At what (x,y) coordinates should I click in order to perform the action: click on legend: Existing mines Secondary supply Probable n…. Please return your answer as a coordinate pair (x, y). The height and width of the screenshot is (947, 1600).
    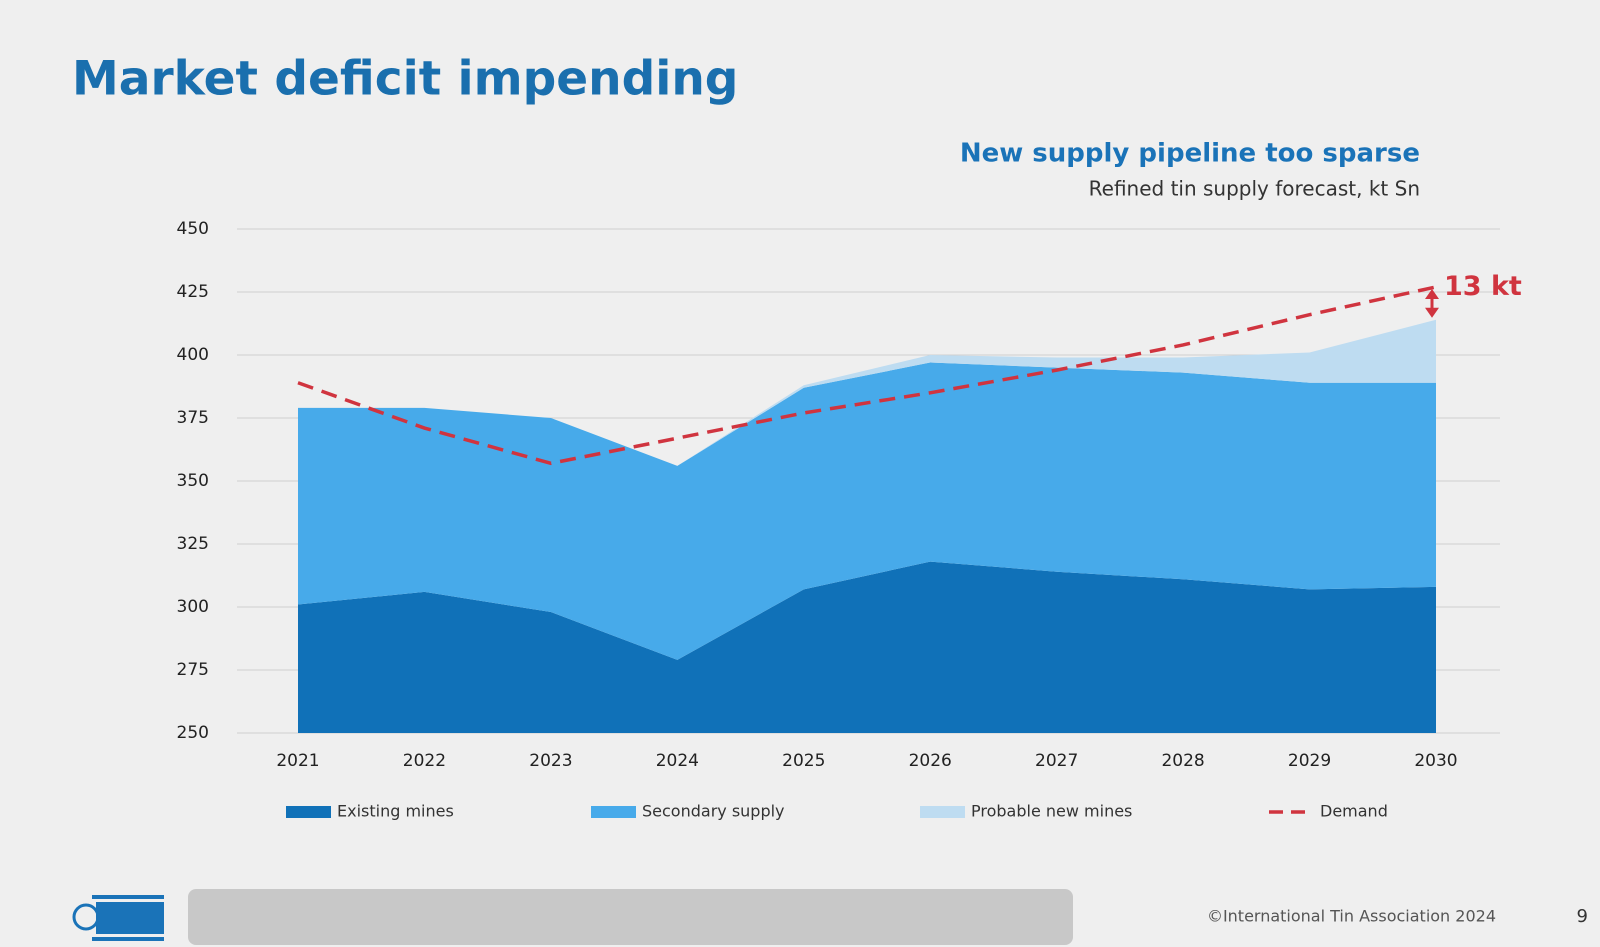
    Looking at the image, I should click on (837, 811).